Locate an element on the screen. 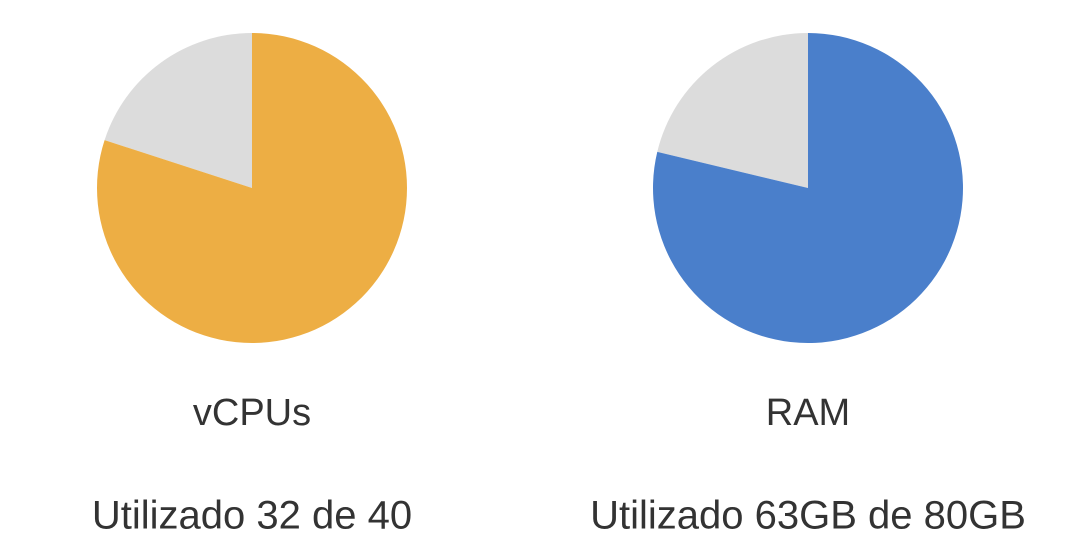 This screenshot has width=1090, height=545. usage-caption: Utilizado 32 de 40 is located at coordinates (252, 516).